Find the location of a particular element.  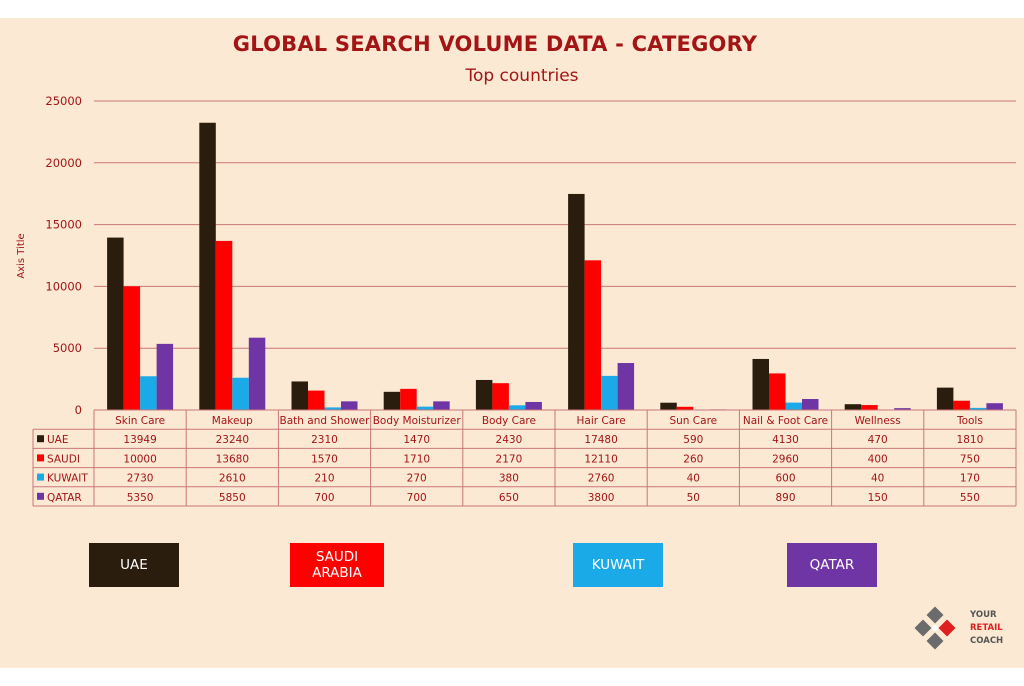

data-value: 470 is located at coordinates (878, 440).